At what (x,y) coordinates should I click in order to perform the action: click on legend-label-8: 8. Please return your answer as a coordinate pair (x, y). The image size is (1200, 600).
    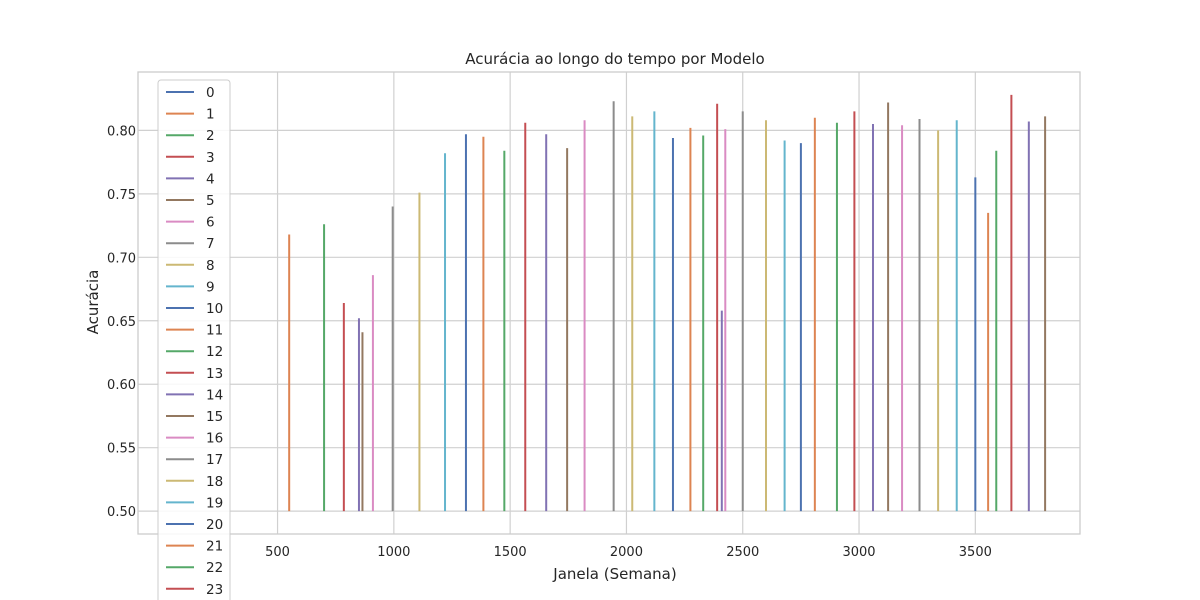
    Looking at the image, I should click on (210, 266).